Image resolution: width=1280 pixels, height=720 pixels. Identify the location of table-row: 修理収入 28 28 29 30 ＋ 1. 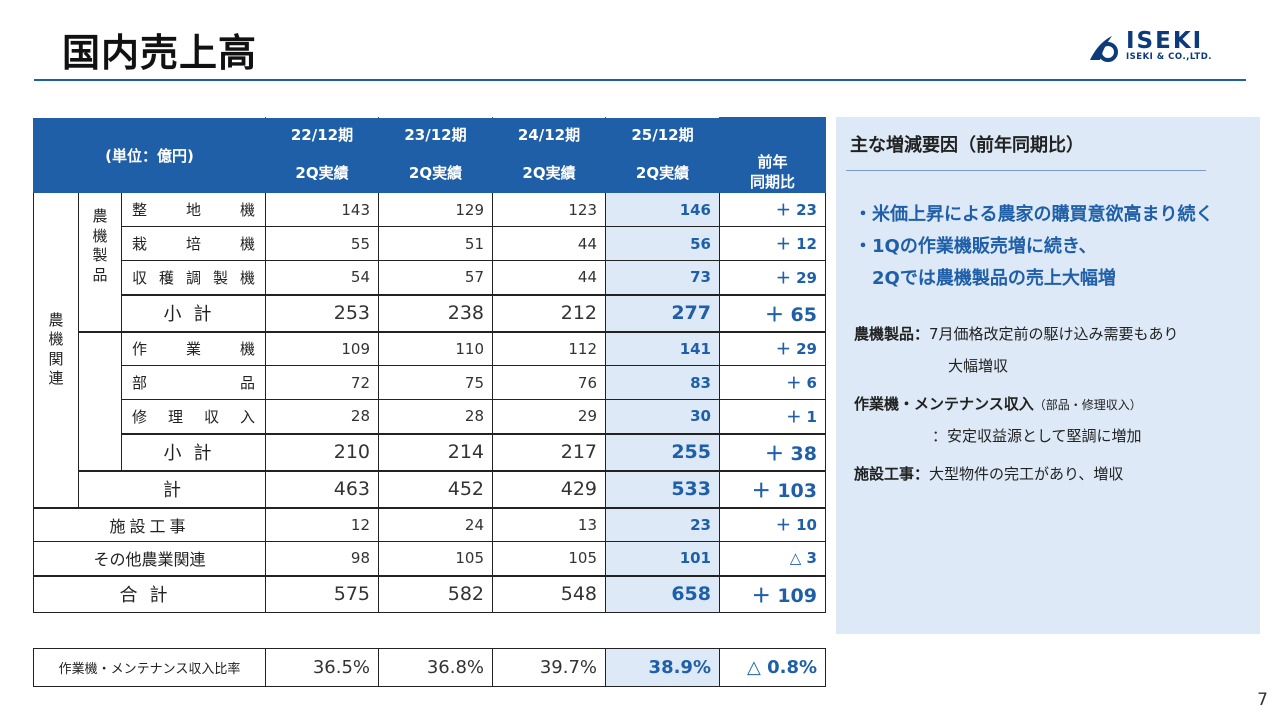
(430, 416).